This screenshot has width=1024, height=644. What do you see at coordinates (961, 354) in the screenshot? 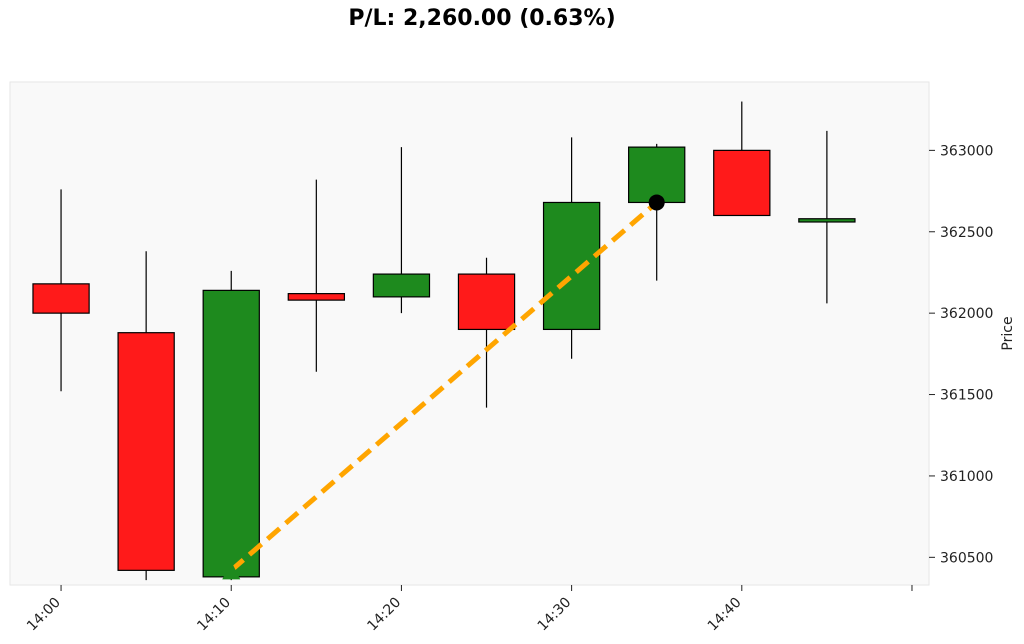
I see `y-axis: 360500 361000 361500 362000 362500 363000` at bounding box center [961, 354].